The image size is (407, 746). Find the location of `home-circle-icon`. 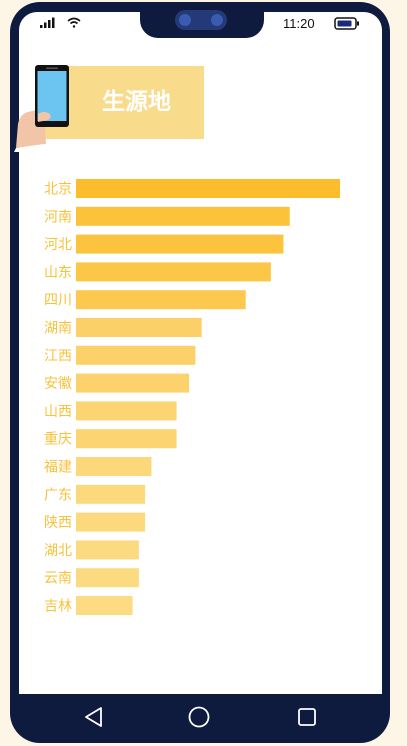

home-circle-icon is located at coordinates (199, 717).